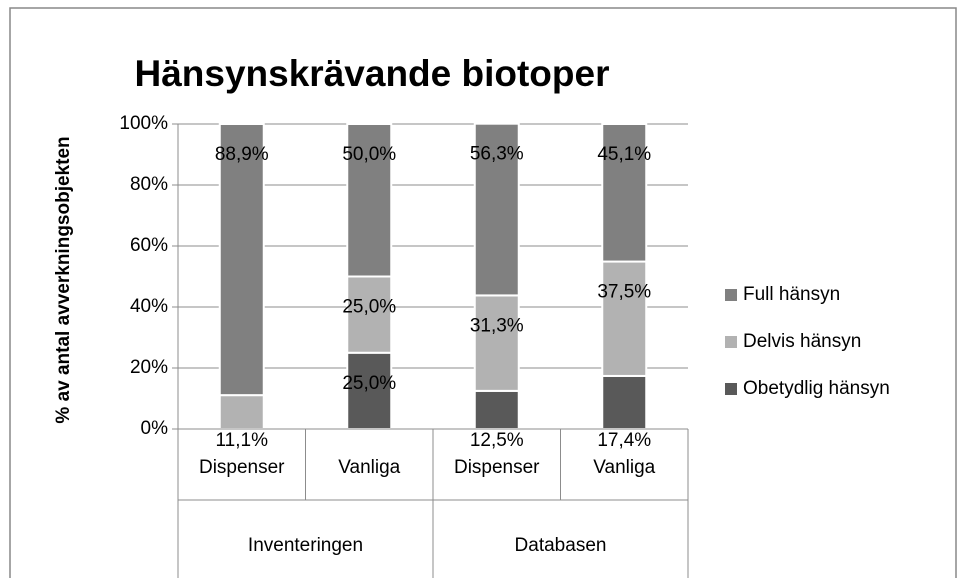 This screenshot has height=578, width=957. Describe the element at coordinates (791, 294) in the screenshot. I see `legend-label: Full hänsyn` at that location.